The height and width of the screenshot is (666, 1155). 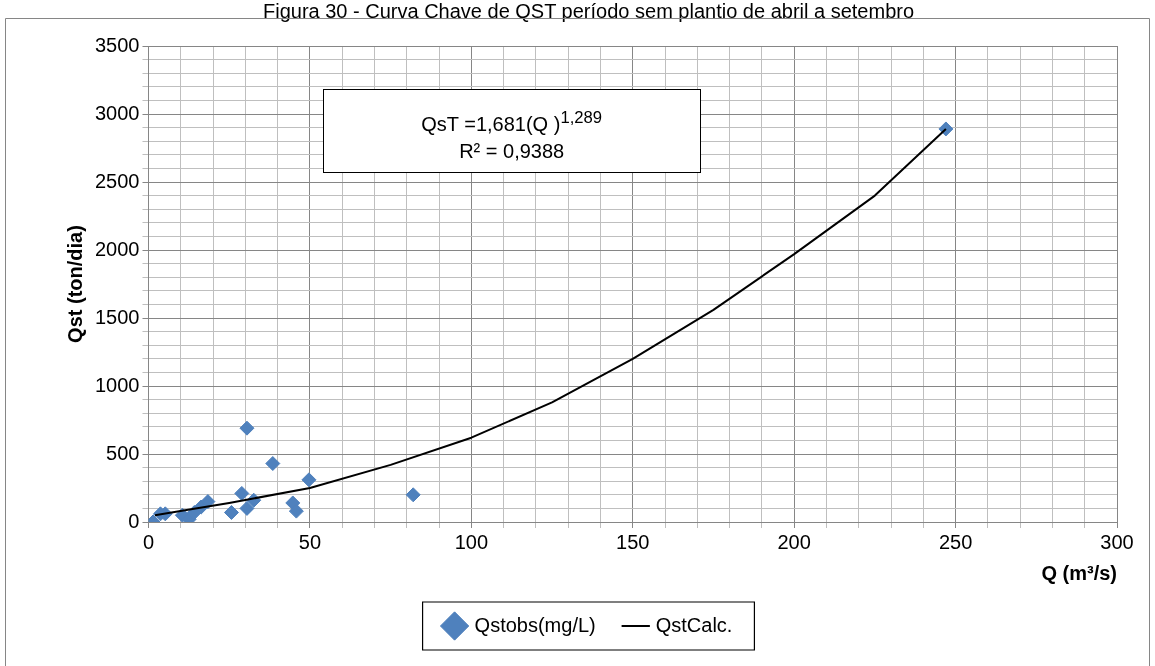 I want to click on annotation: QsT =1,681(Q )$^{1,289}$, so click(x=512, y=122).